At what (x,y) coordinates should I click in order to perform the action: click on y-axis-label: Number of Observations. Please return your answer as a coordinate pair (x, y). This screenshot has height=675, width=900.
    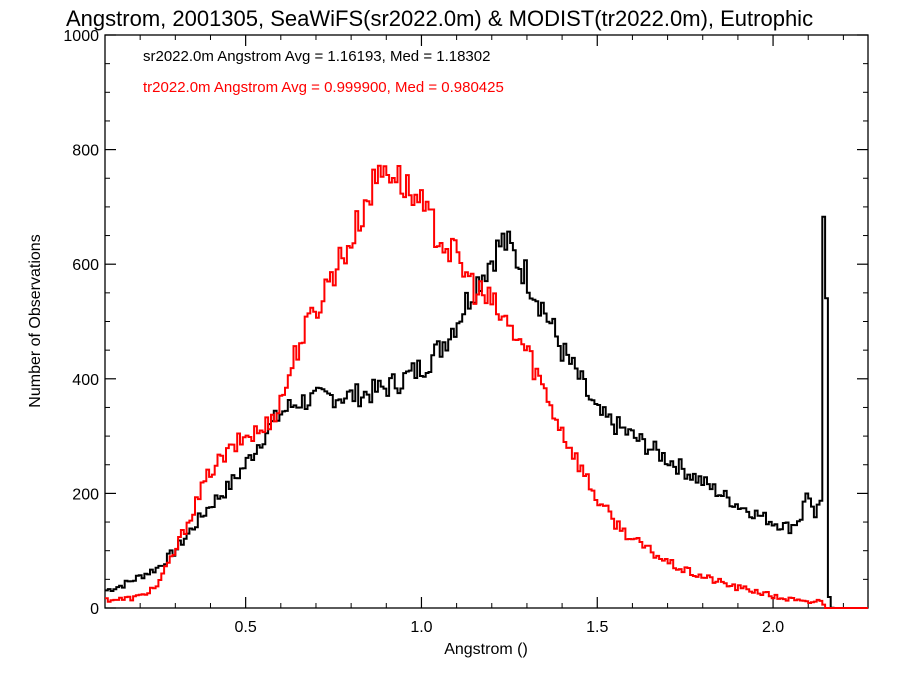
    Looking at the image, I should click on (35, 320).